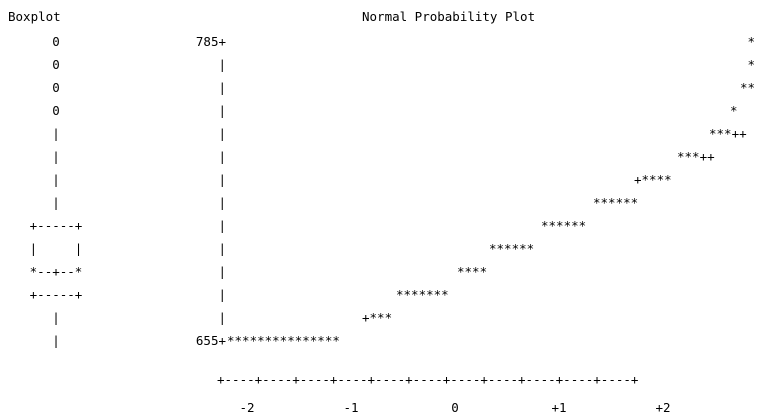 The image size is (768, 418). I want to click on plot-point-row: ****, so click(472, 271).